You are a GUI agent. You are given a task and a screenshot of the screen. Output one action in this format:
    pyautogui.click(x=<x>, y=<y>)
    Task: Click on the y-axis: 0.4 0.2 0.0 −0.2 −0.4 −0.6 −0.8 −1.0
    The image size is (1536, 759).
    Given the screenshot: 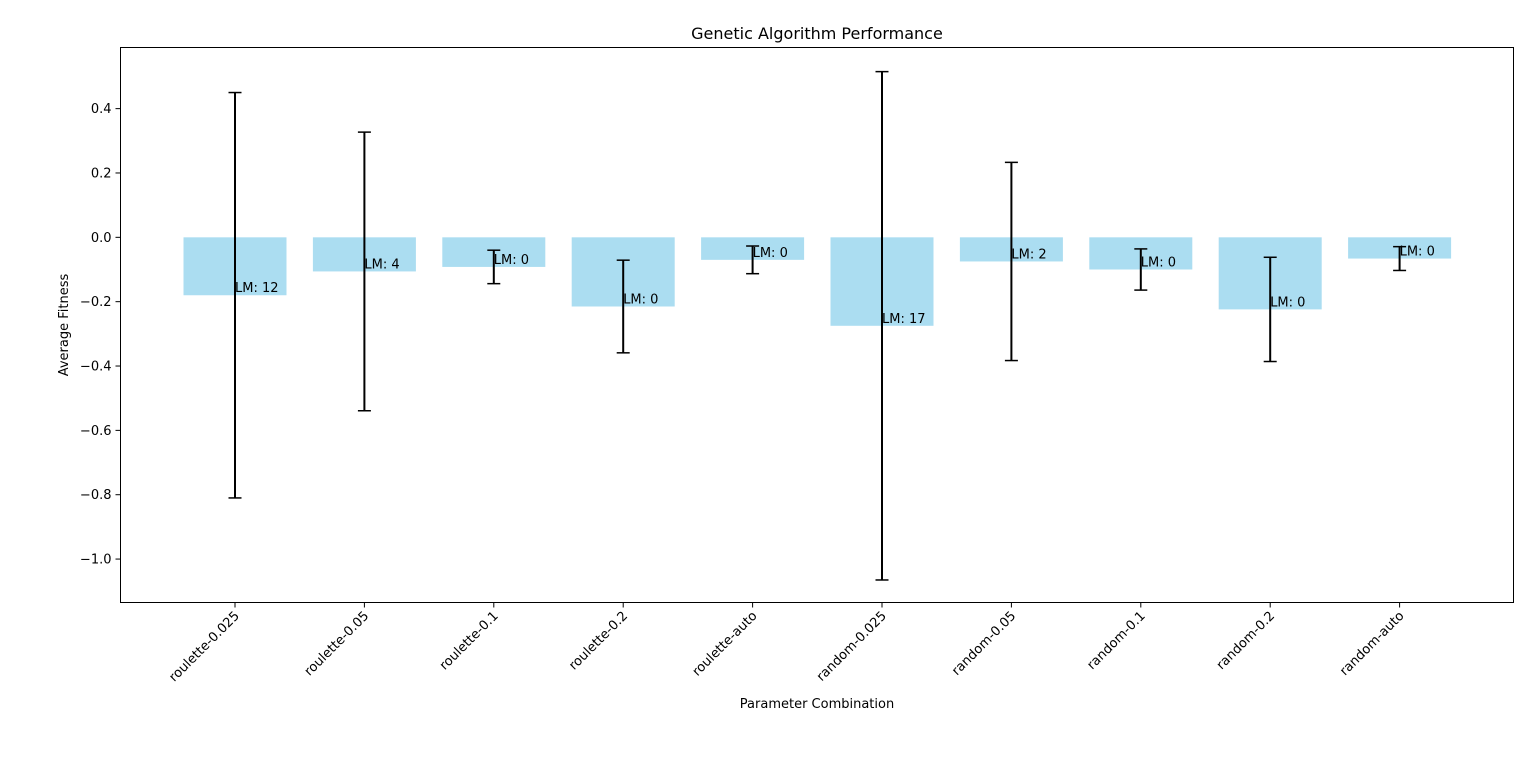 What is the action you would take?
    pyautogui.click(x=100, y=335)
    